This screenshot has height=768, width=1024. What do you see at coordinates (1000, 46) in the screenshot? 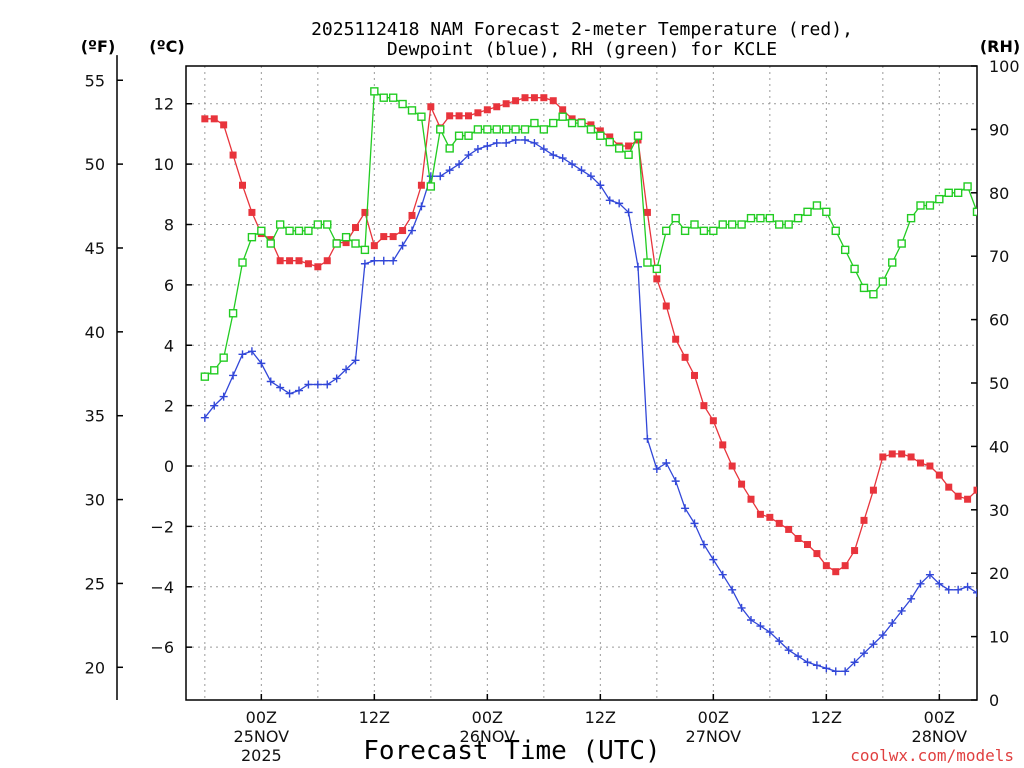
I see `rh-unit-label: (RH)` at bounding box center [1000, 46].